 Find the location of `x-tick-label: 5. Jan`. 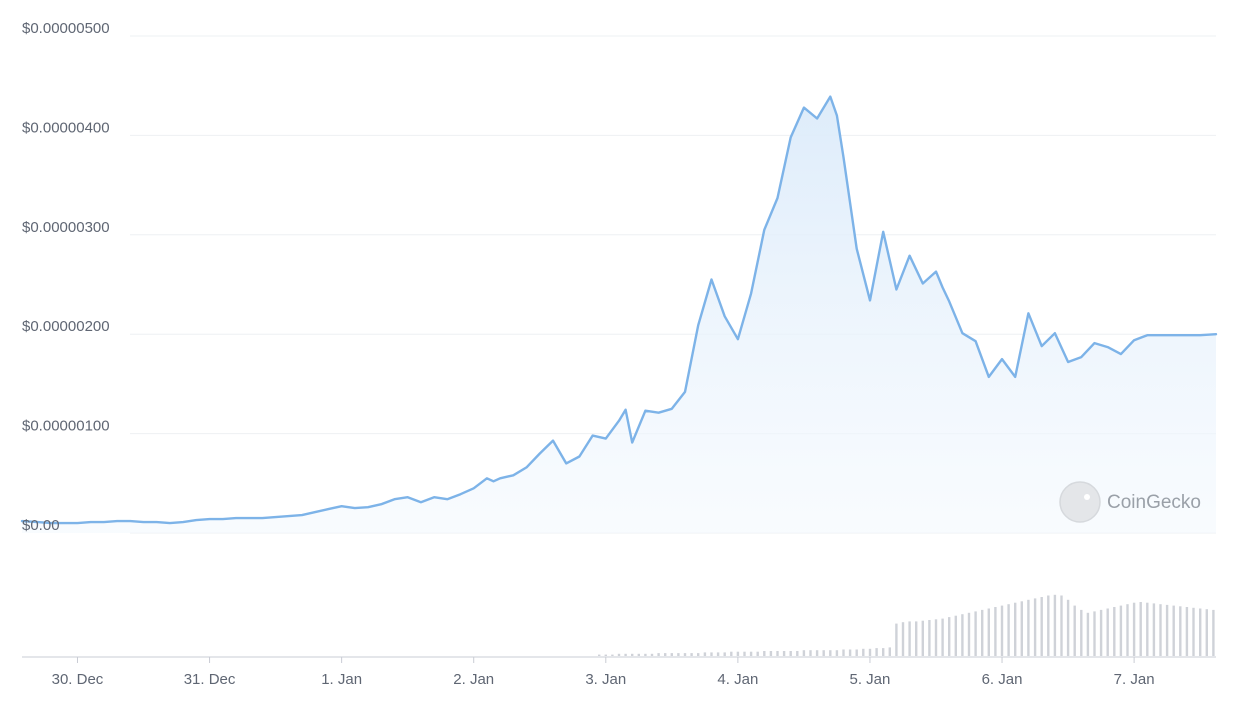

x-tick-label: 5. Jan is located at coordinates (870, 679).